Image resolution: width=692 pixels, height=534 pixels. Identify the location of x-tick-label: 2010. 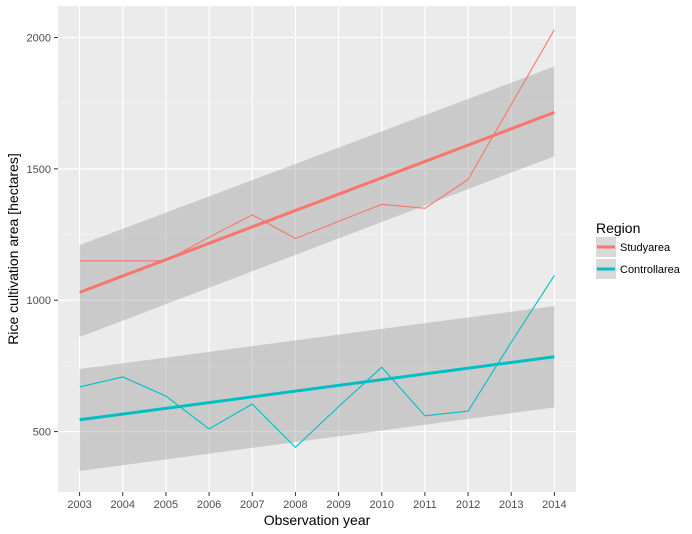
(382, 505).